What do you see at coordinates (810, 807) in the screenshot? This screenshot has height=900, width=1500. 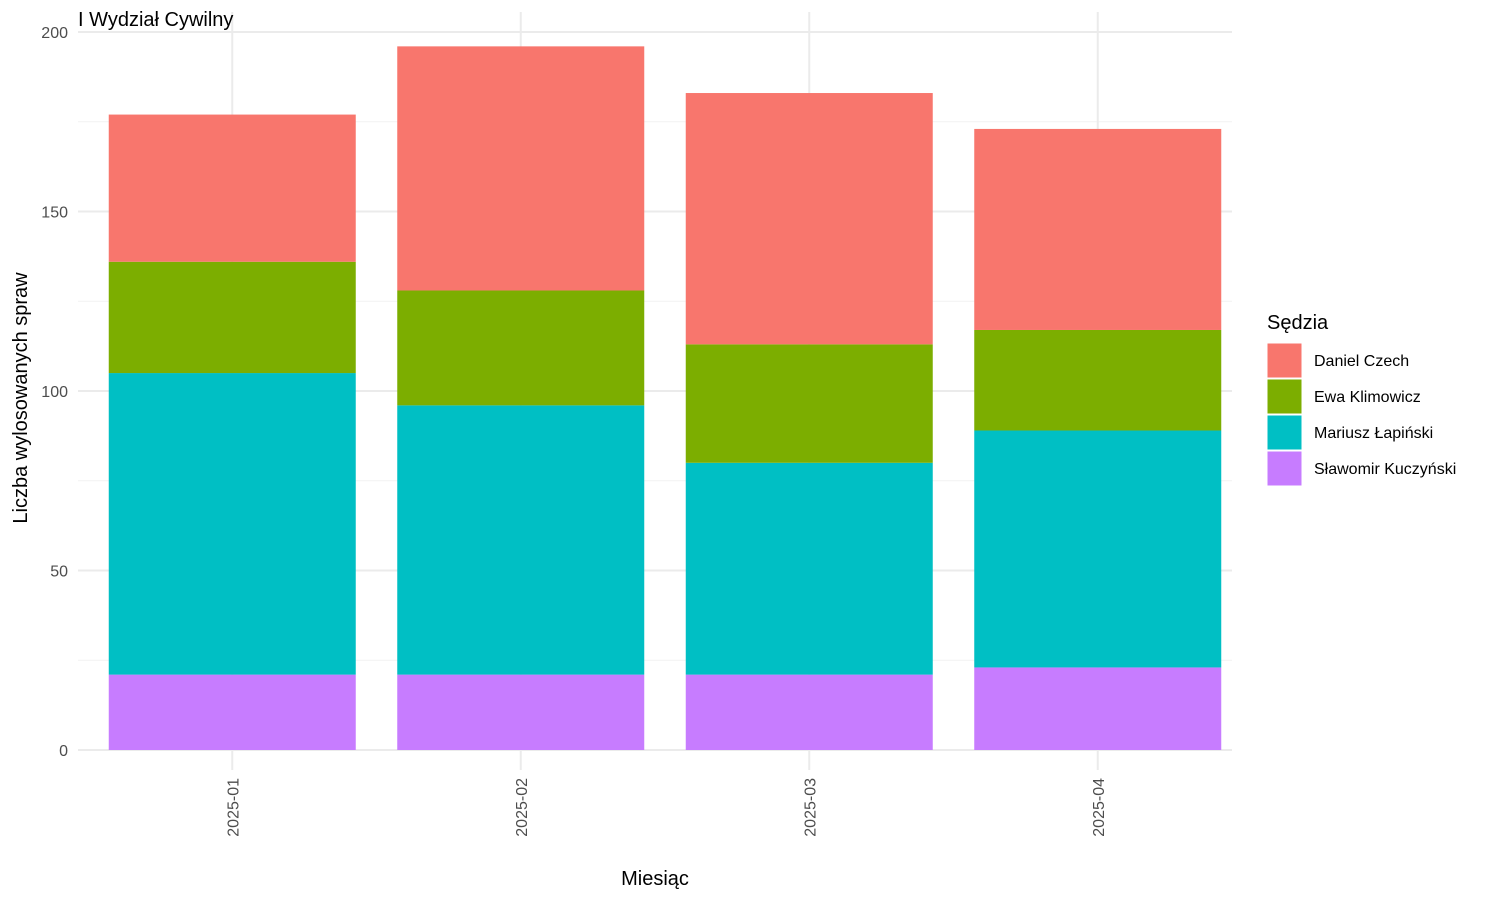 I see `x-tick-label: 2025-03` at bounding box center [810, 807].